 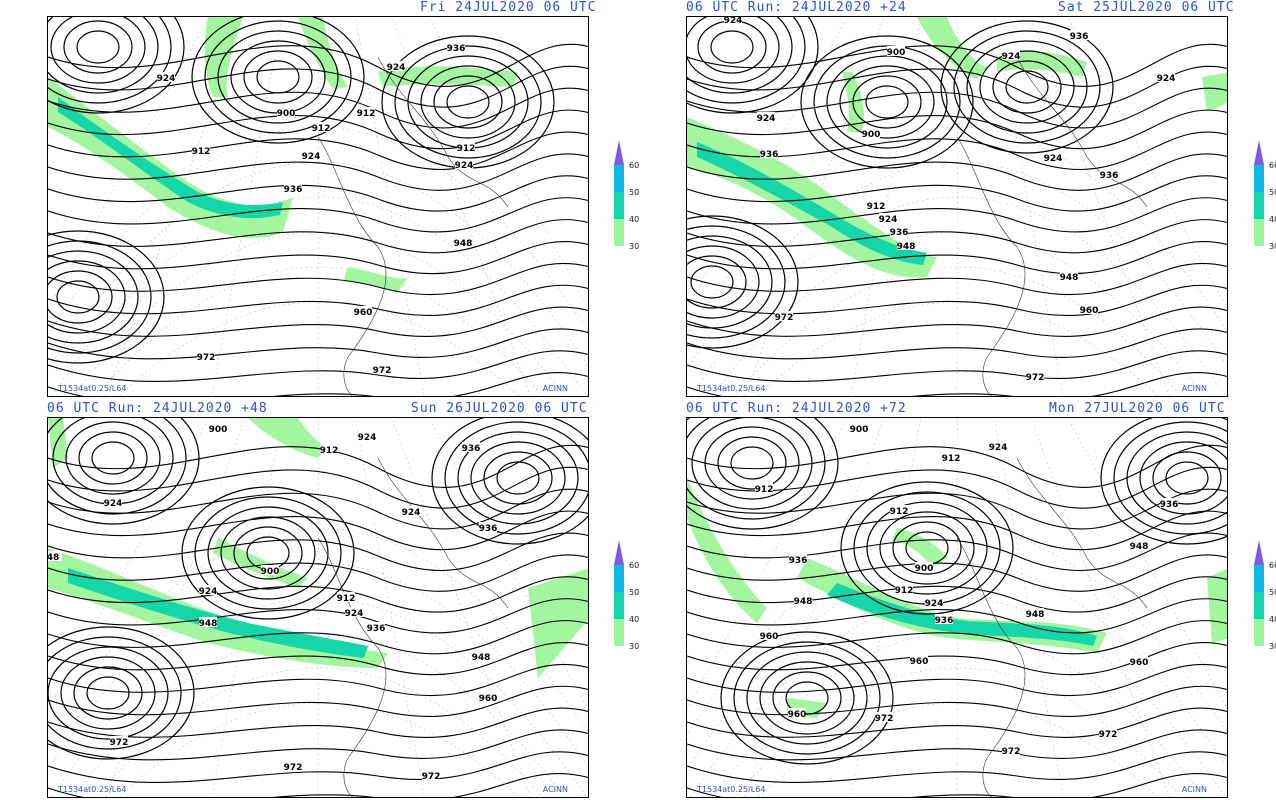 What do you see at coordinates (637, 606) in the screenshot?
I see `wind-speed-legend-bottom-left: 60 50 40 30` at bounding box center [637, 606].